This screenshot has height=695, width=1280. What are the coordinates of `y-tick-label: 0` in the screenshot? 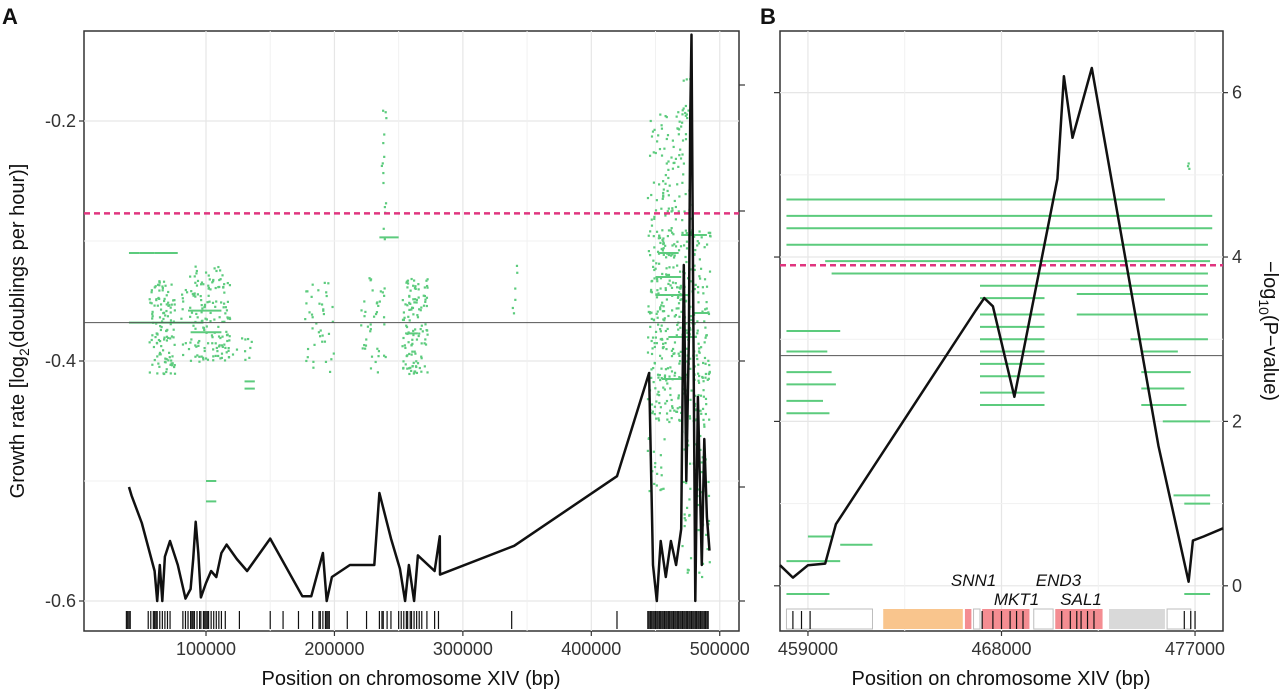 It's located at (1237, 586).